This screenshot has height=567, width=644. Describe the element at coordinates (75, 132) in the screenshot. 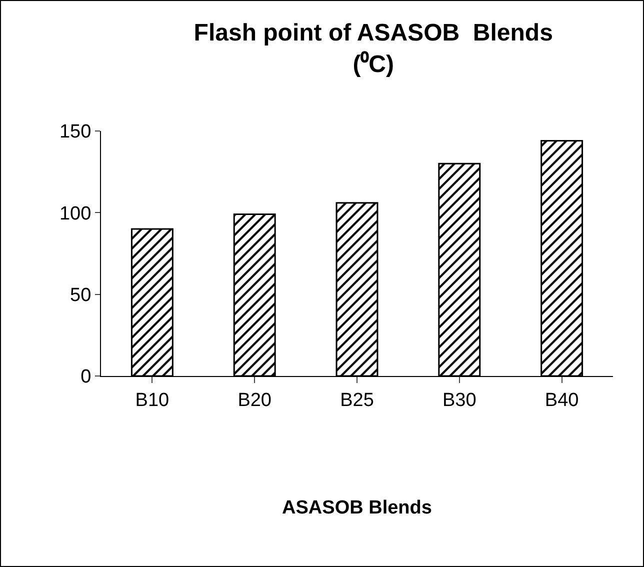

I see `y-tick-label: 150` at that location.